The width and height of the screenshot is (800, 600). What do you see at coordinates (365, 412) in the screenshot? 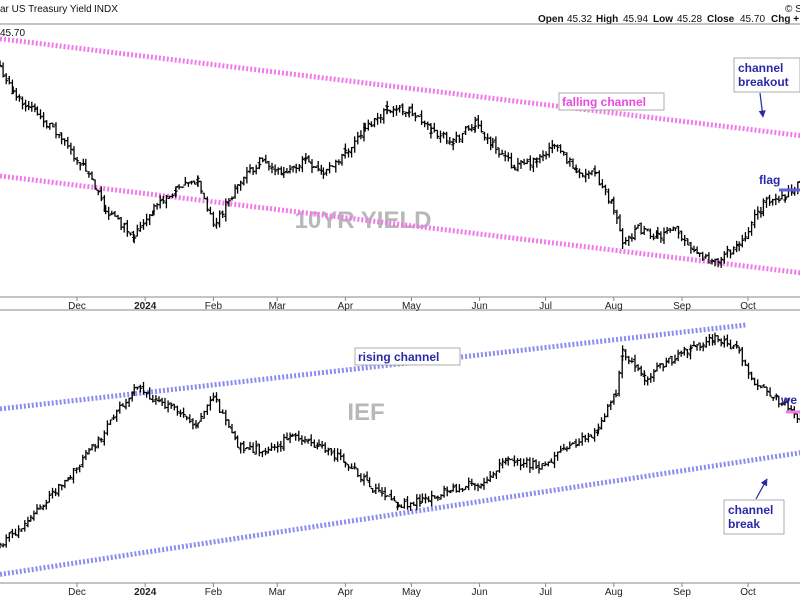
I see `watermark-ief: IEF` at bounding box center [365, 412].